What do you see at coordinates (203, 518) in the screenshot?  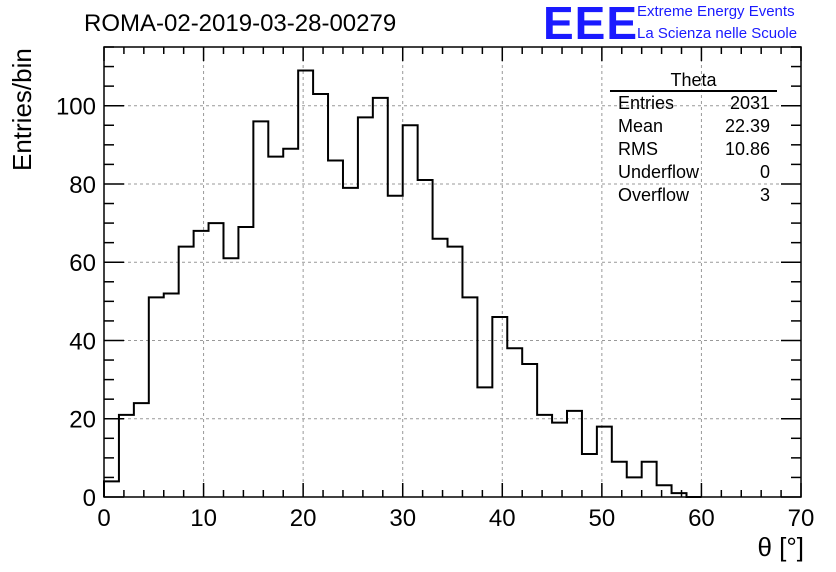 I see `x-tick-label: 10` at bounding box center [203, 518].